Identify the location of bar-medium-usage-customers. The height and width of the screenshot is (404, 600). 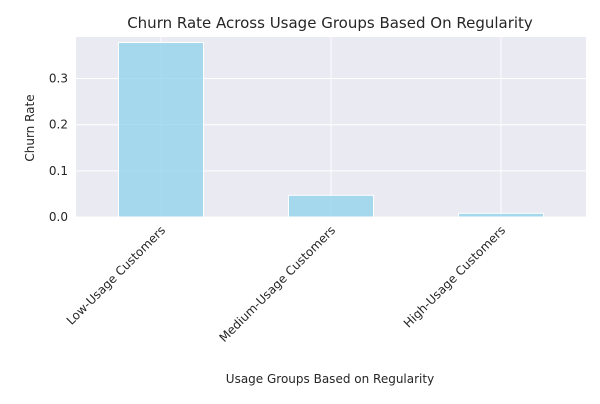
(331, 206).